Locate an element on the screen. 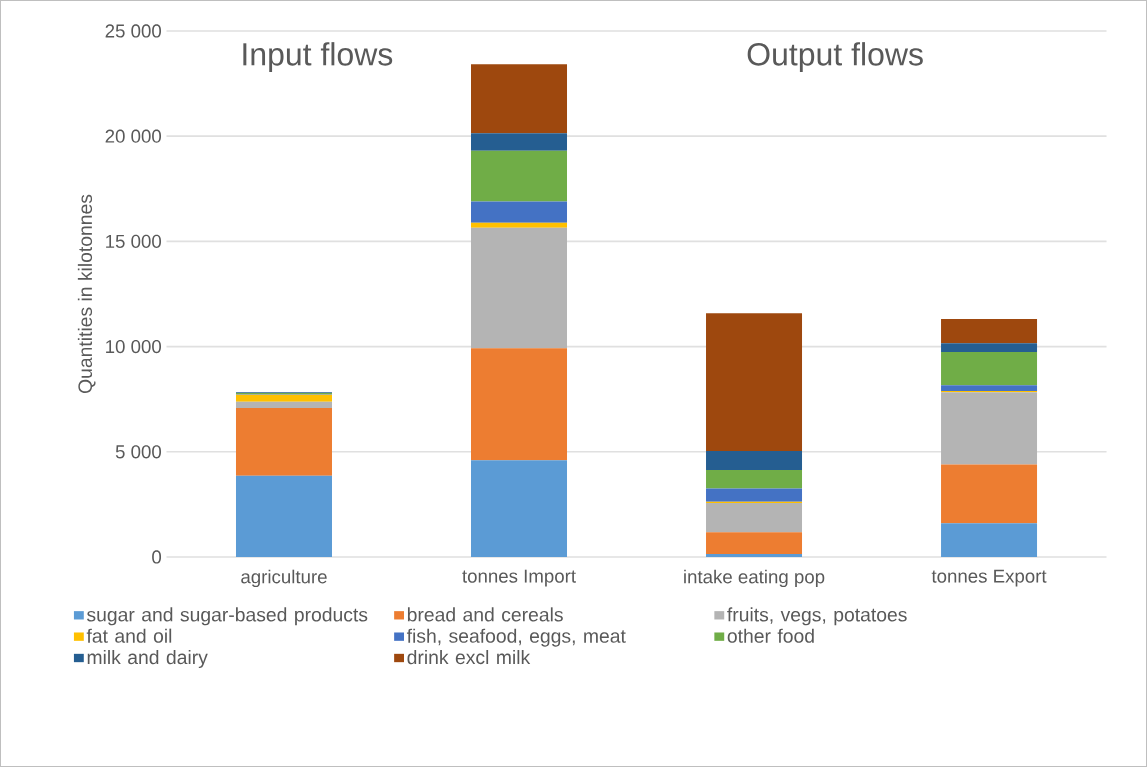 This screenshot has height=767, width=1147. y-tick-label: 10 000 is located at coordinates (134, 346).